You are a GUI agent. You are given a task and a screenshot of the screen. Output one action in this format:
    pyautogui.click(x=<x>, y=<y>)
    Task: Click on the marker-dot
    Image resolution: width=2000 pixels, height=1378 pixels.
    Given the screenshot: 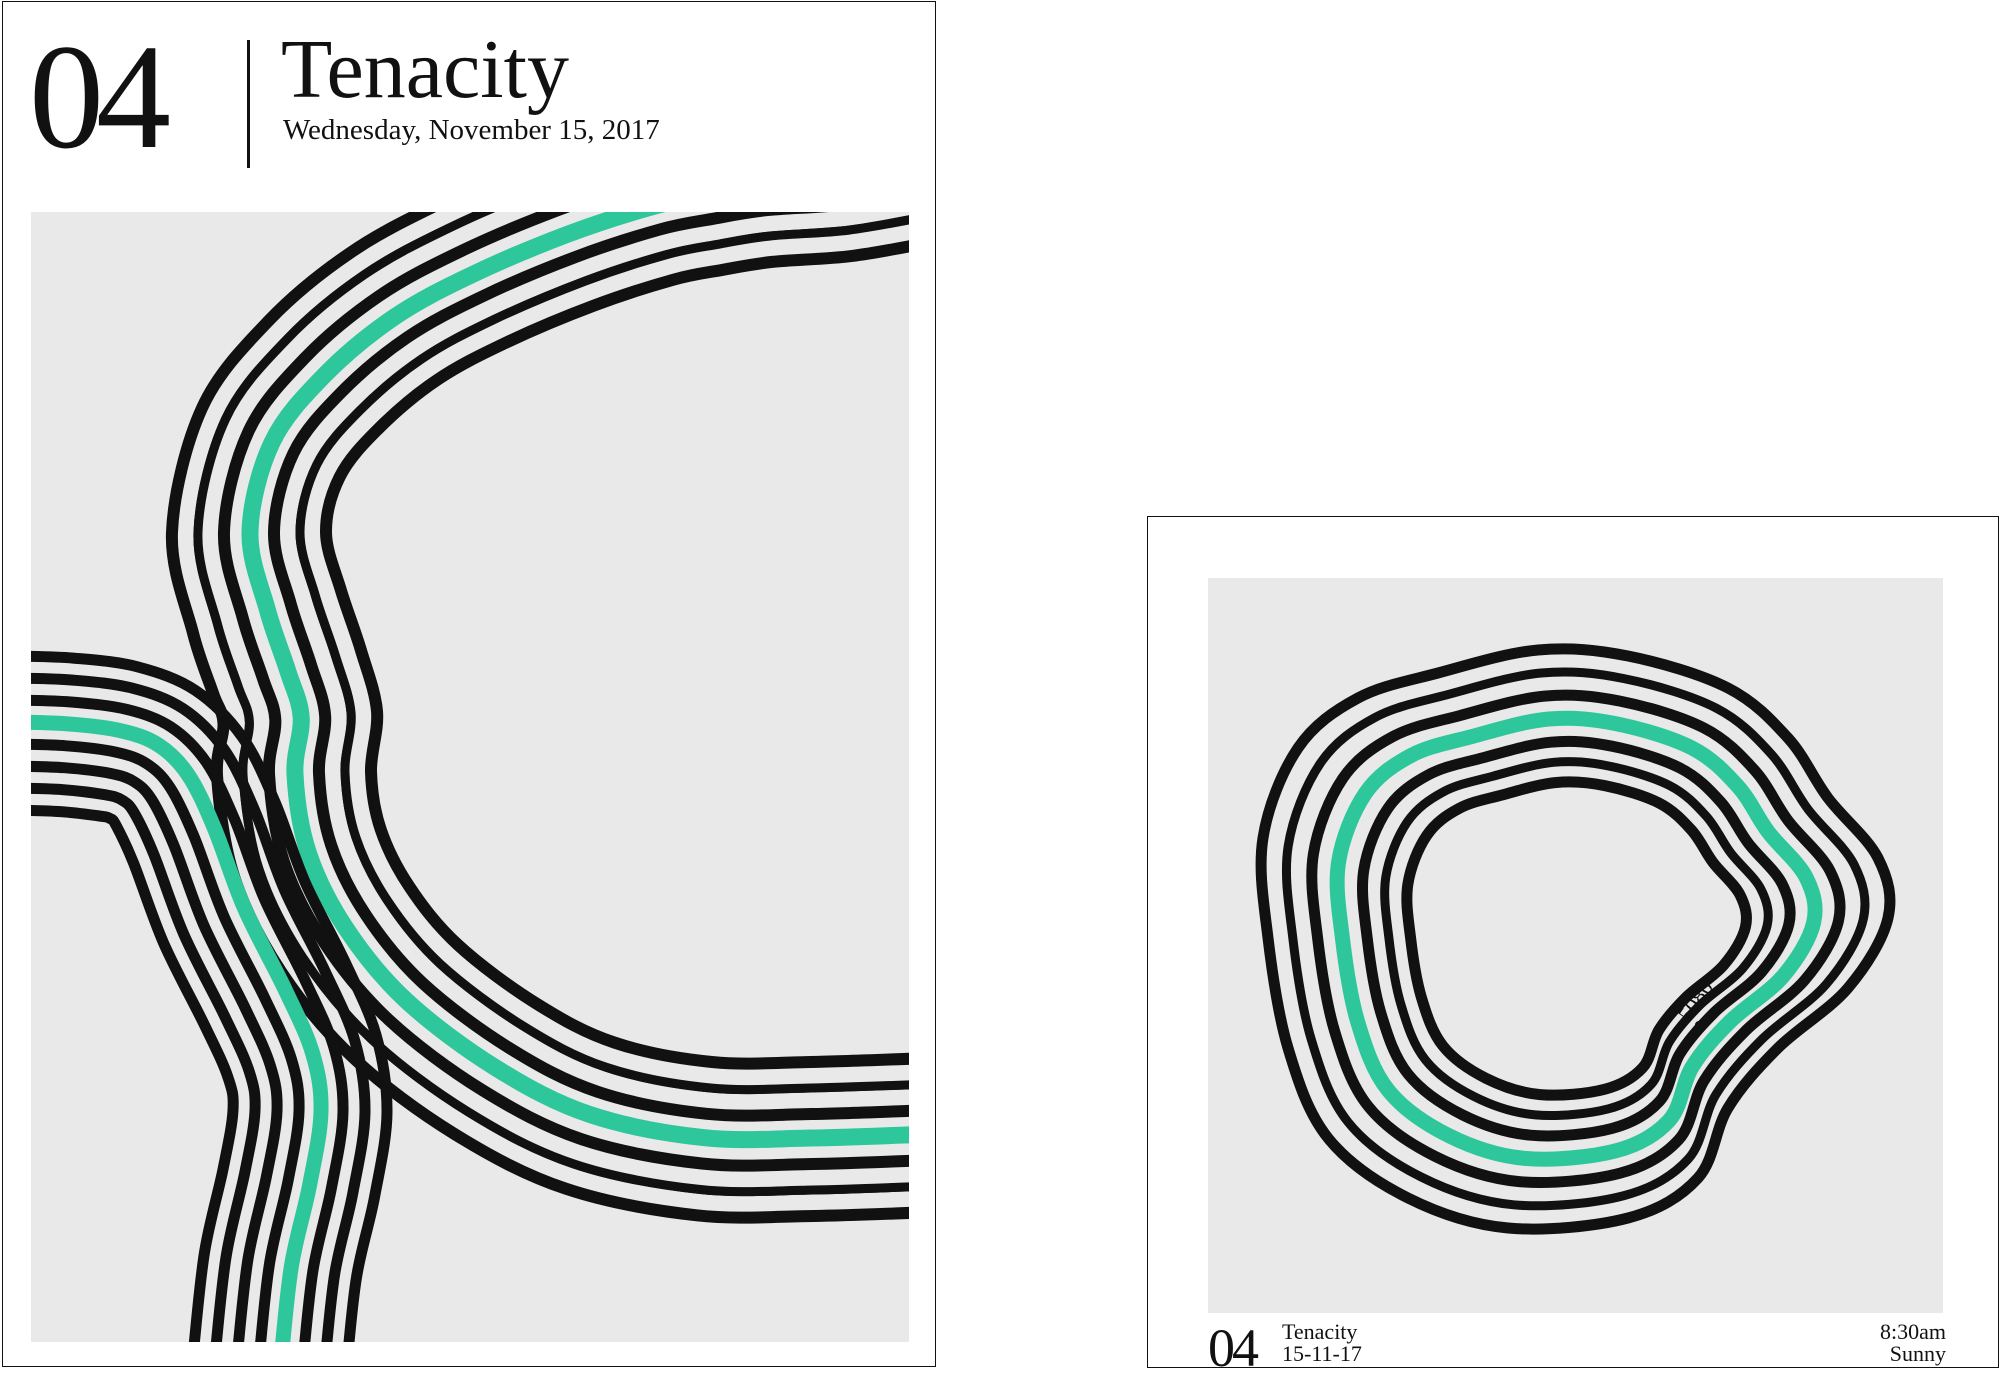 What is the action you would take?
    pyautogui.click(x=1699, y=1025)
    